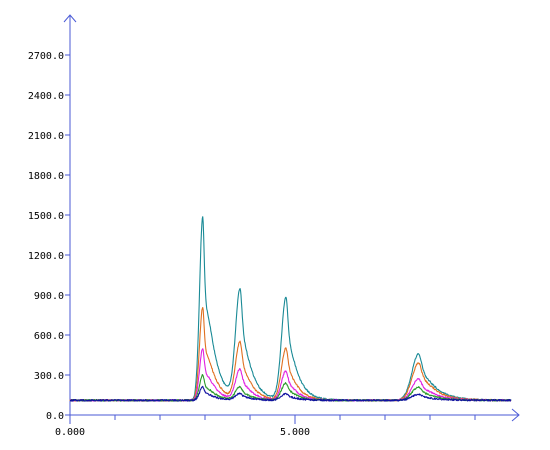 This screenshot has width=550, height=450. What do you see at coordinates (49, 296) in the screenshot?
I see `y-tick-label: 900.0` at bounding box center [49, 296].